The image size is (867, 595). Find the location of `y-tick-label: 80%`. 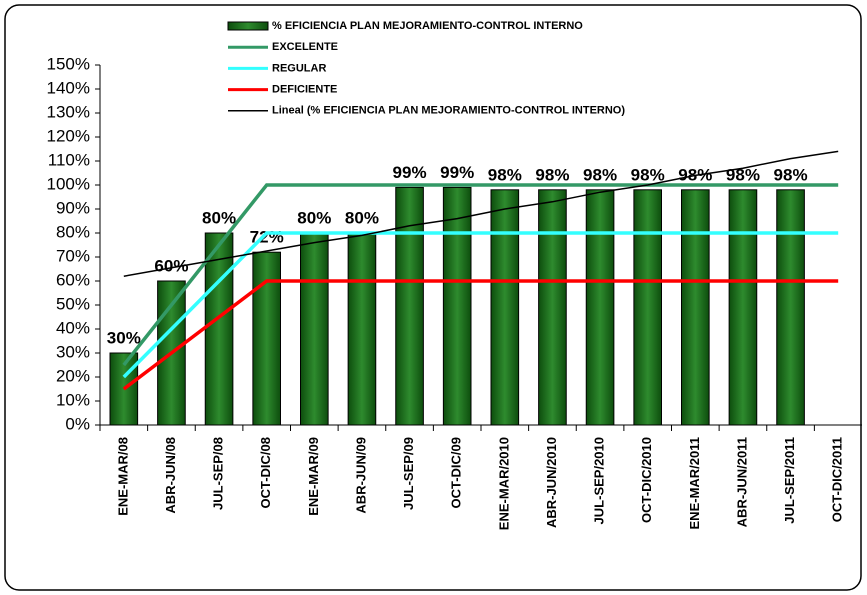

y-tick-label: 80% is located at coordinates (73, 231).